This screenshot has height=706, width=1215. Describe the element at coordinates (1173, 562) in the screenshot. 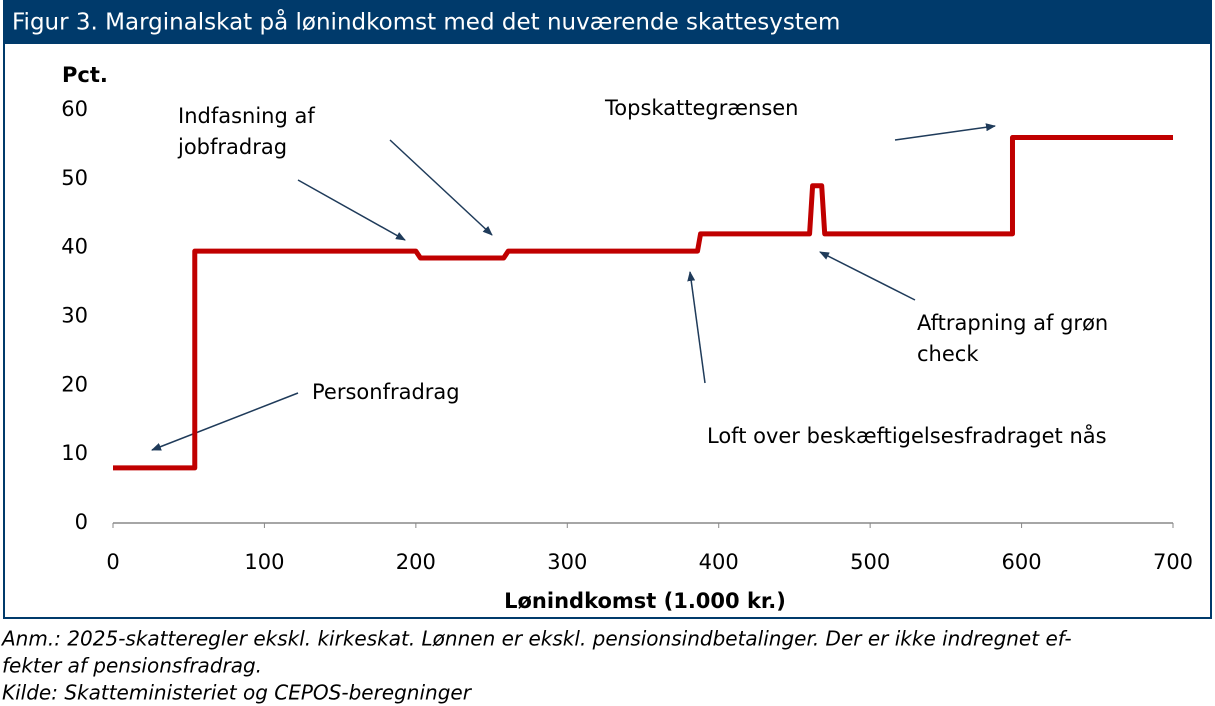

I see `x-tick-label: 700` at that location.